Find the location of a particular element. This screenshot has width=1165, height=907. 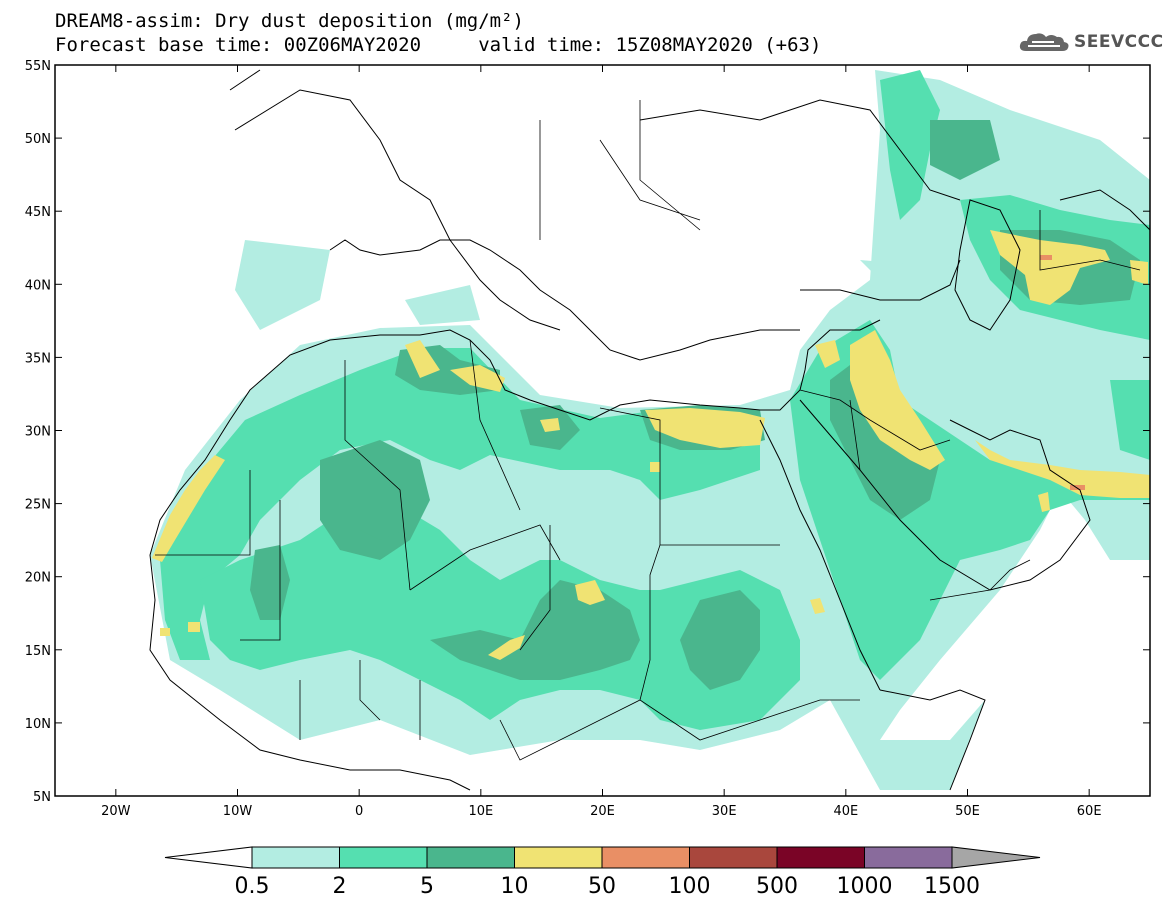

lon-tick-label: 30E is located at coordinates (724, 811).